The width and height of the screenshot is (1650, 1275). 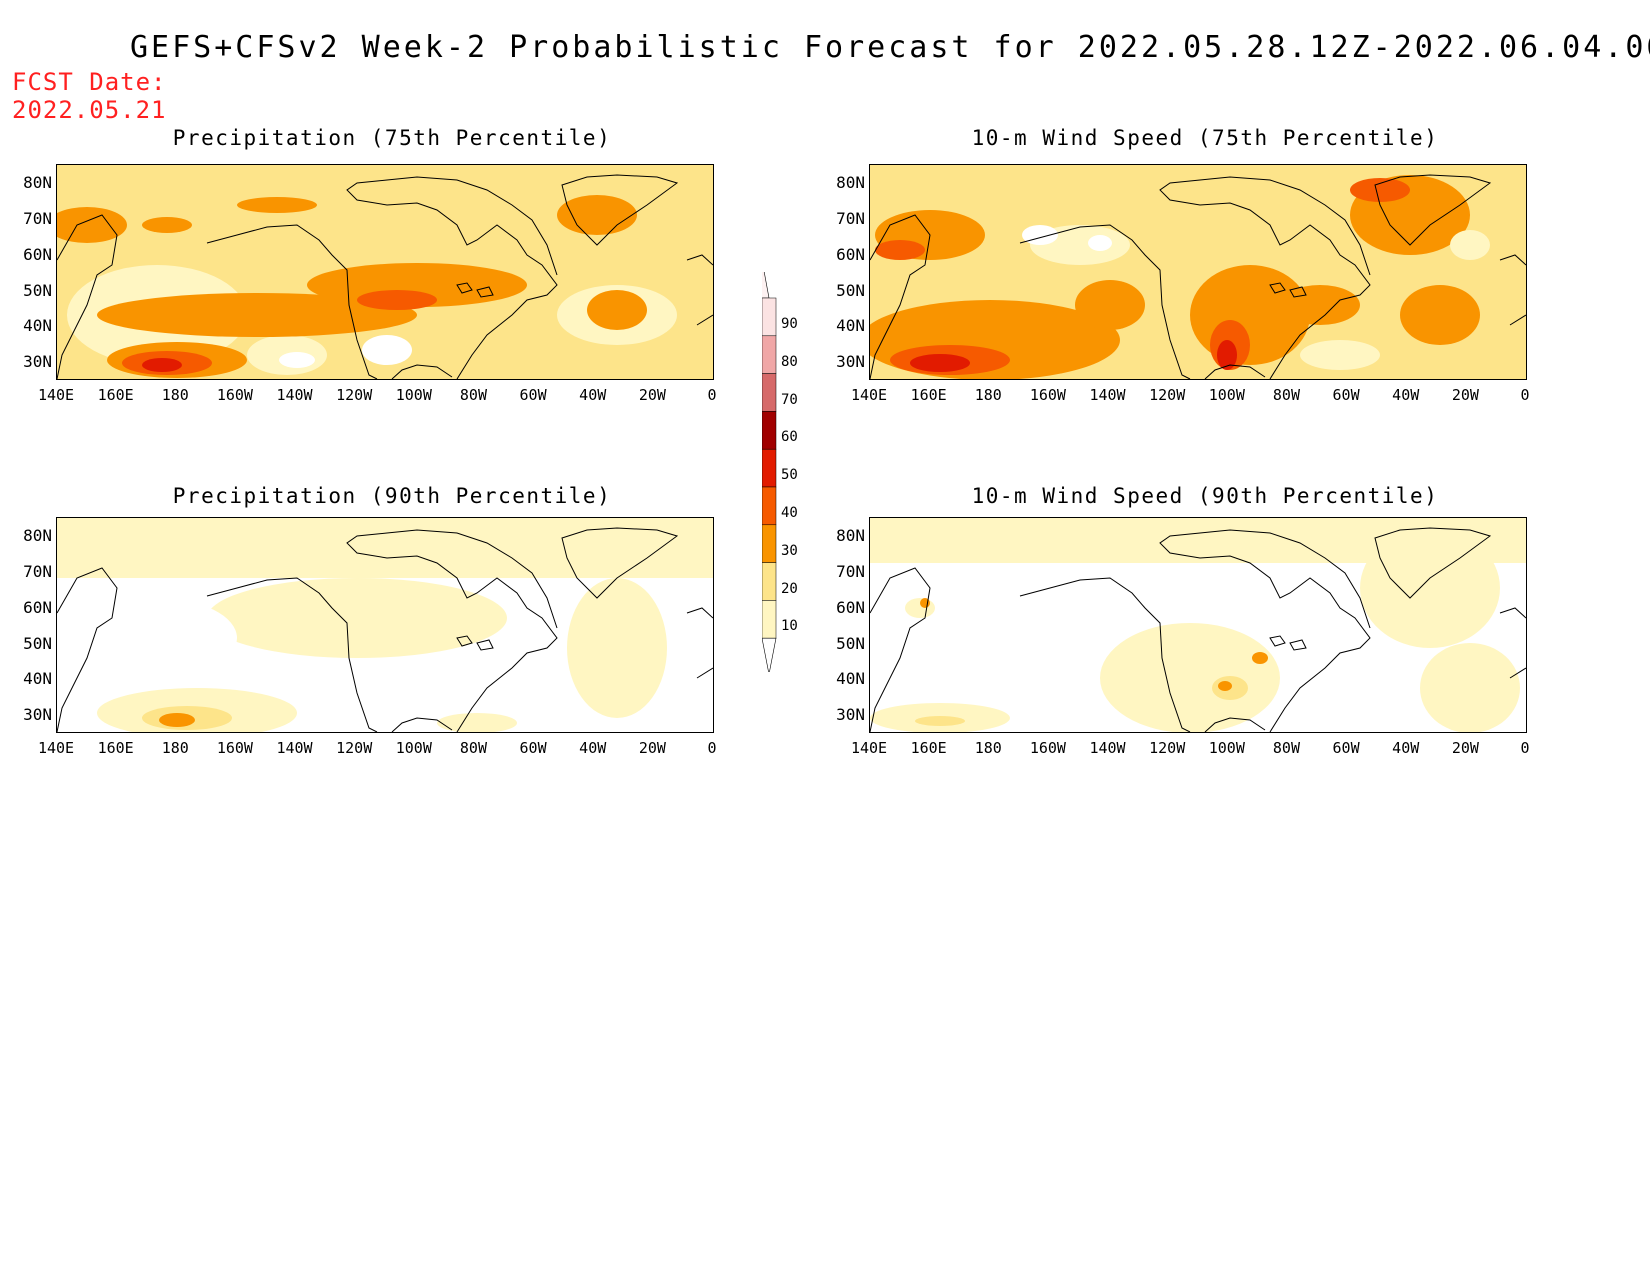 I want to click on lon-label: 100W, so click(x=413, y=395).